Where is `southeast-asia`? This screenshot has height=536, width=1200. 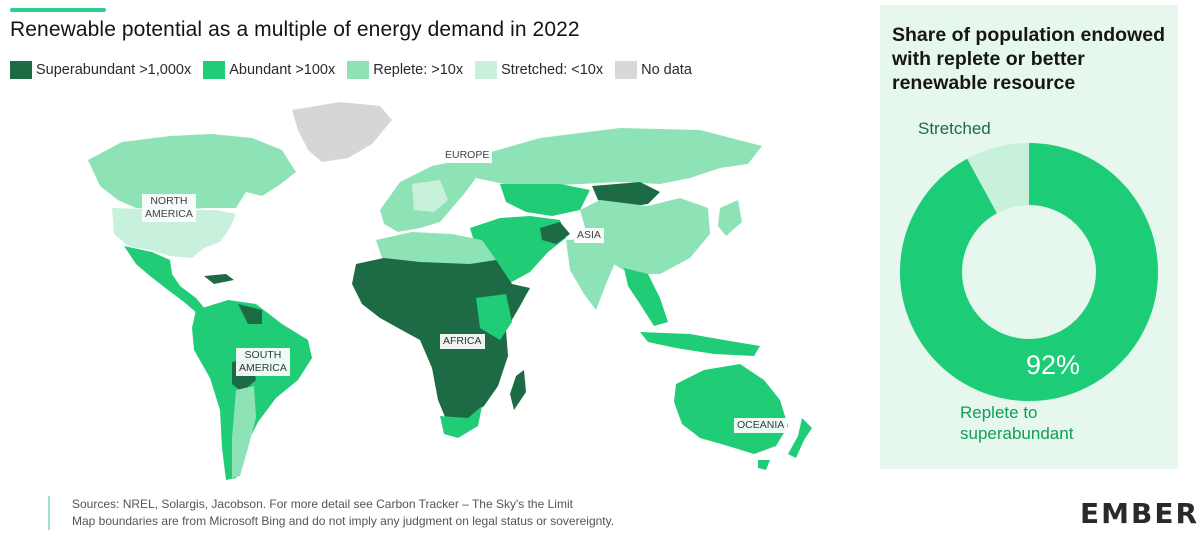 southeast-asia is located at coordinates (646, 297).